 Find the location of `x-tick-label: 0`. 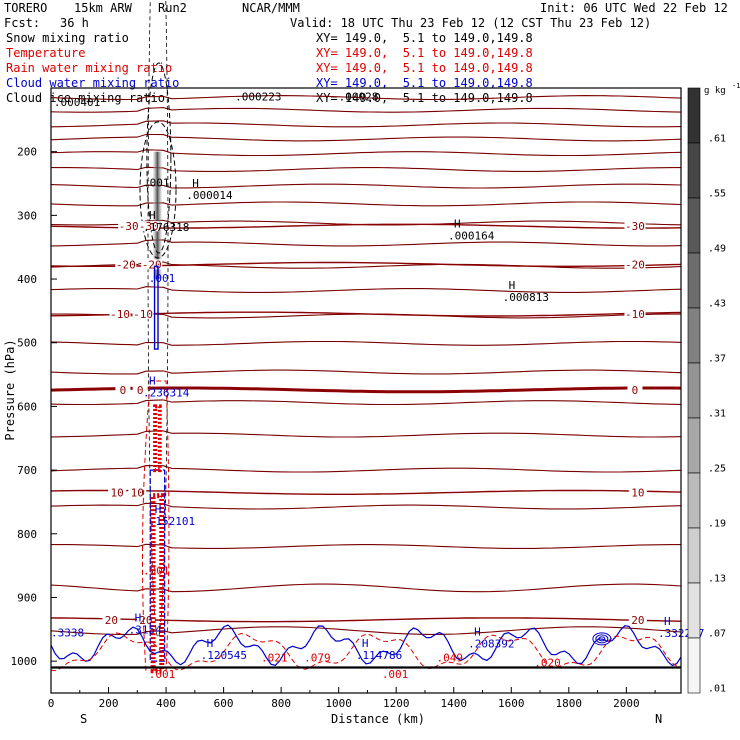

x-tick-label: 0 is located at coordinates (51, 703).